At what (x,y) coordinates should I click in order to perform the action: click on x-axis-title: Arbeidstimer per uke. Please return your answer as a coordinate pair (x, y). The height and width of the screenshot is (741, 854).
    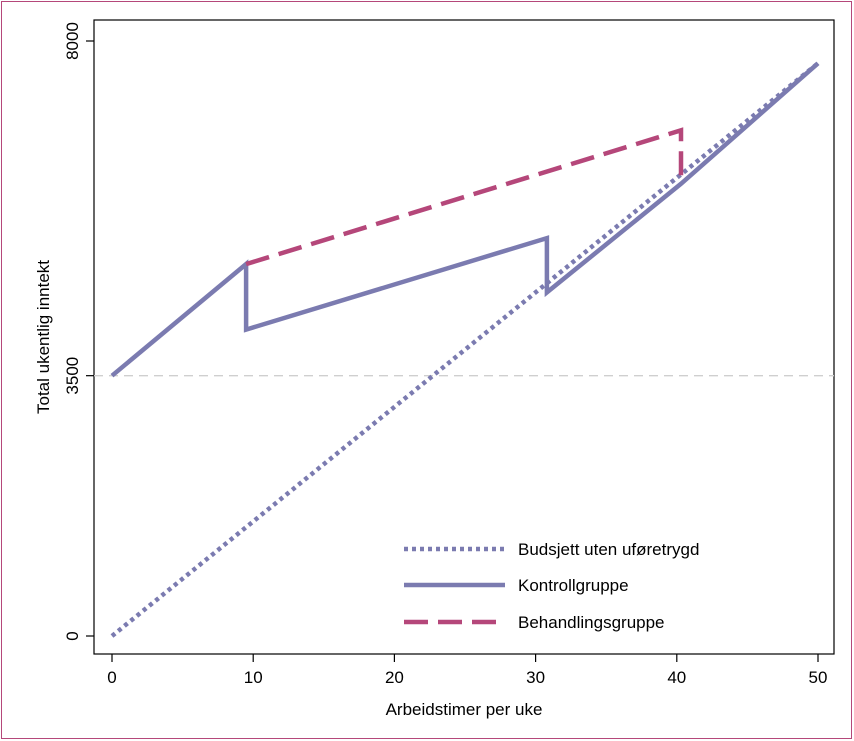
    Looking at the image, I should click on (464, 709).